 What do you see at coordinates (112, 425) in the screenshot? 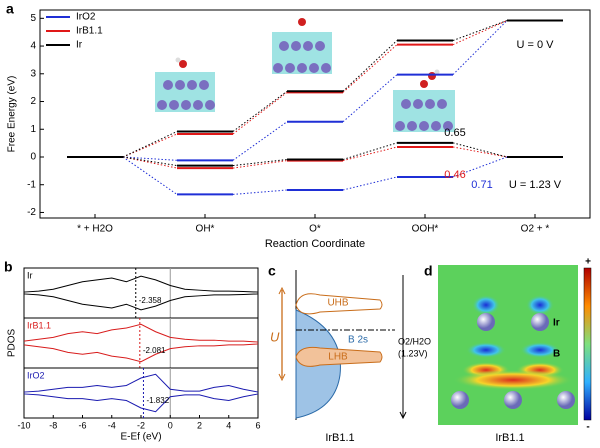
I see `x-tick-label: -4` at bounding box center [112, 425].